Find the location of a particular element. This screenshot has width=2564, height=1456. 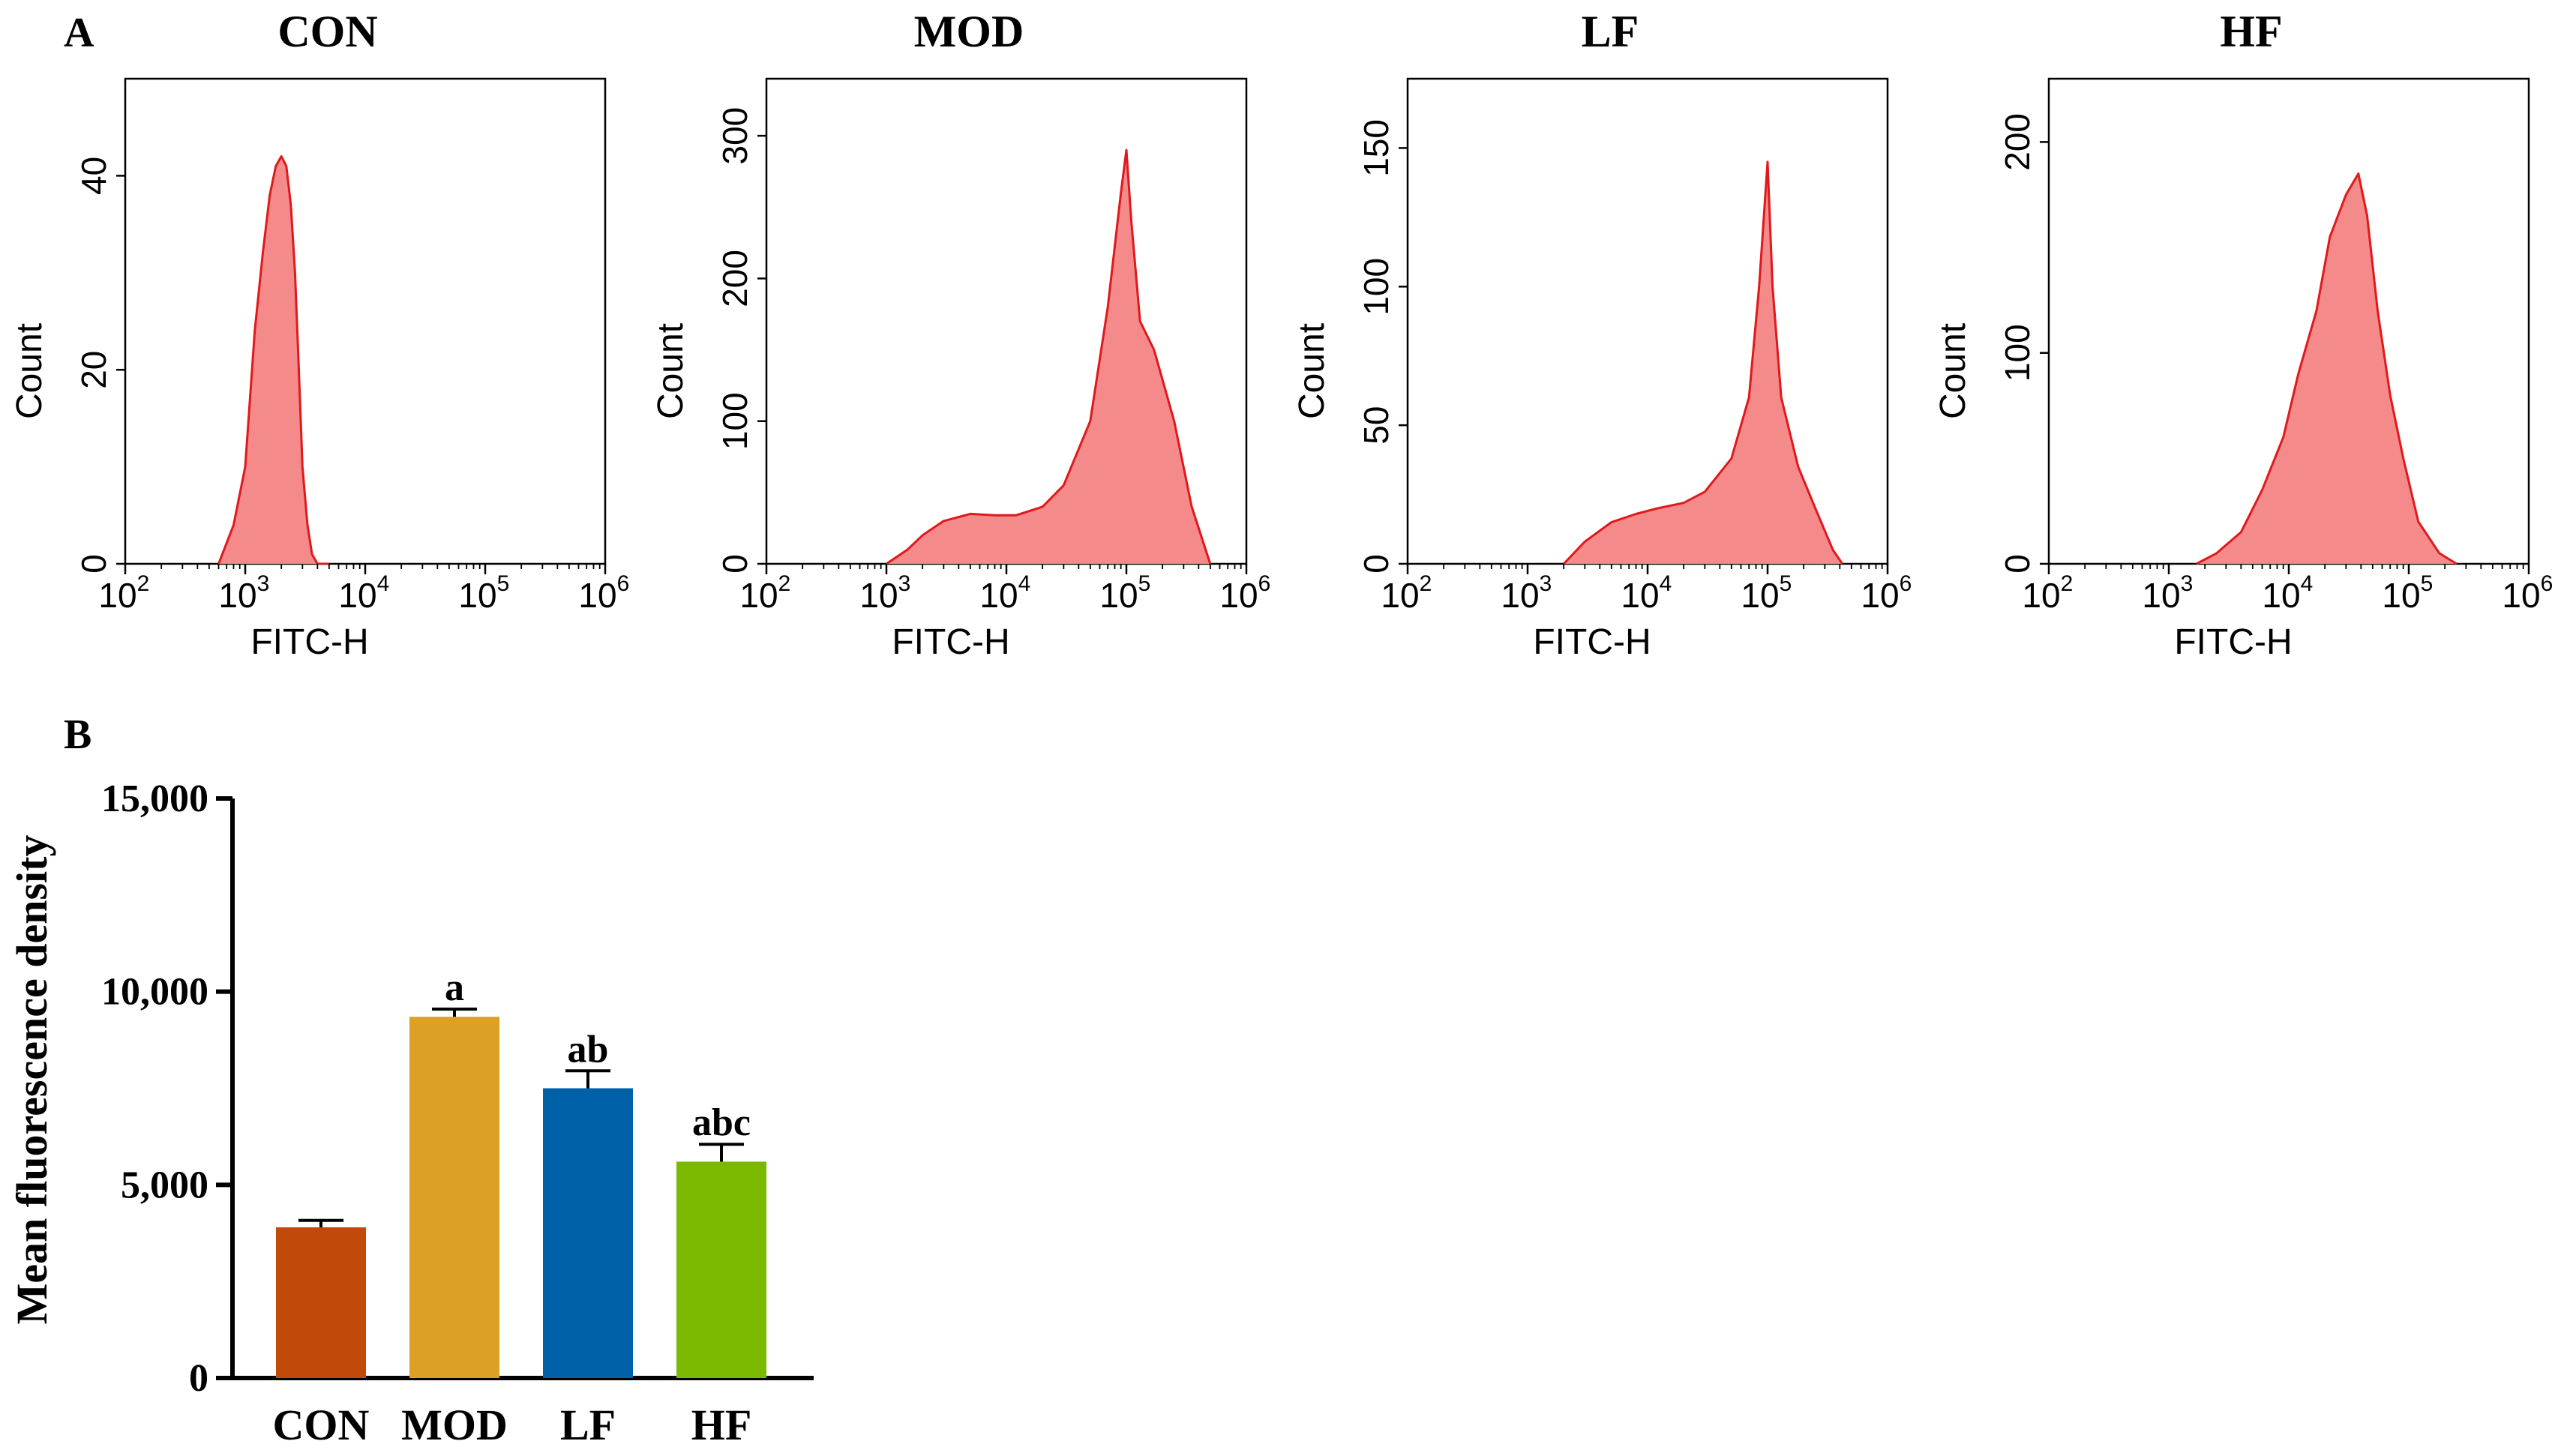

bar-group-mod: a MOD is located at coordinates (454, 1207).